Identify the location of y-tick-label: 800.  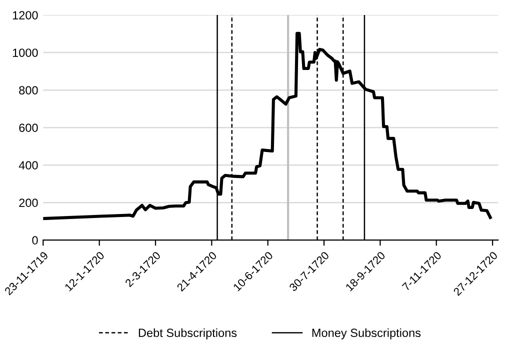
(28, 90).